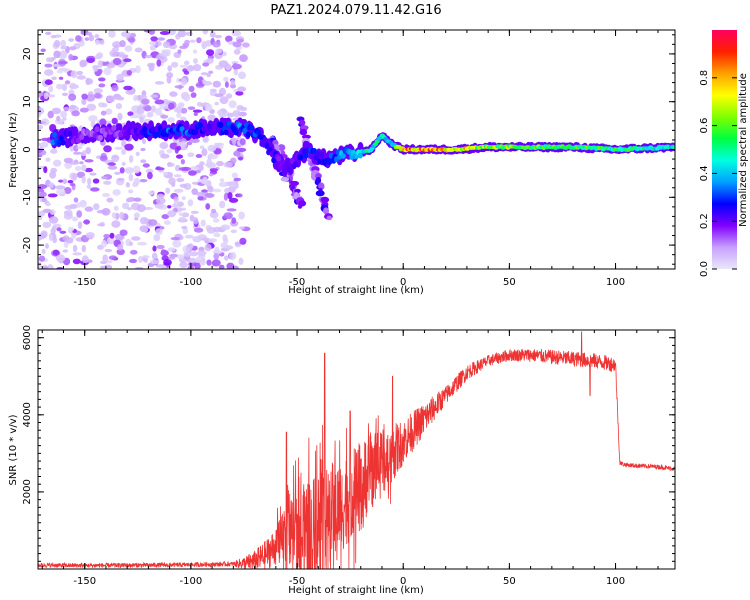 This screenshot has width=750, height=600. I want to click on carrier-halo, so click(164, 125).